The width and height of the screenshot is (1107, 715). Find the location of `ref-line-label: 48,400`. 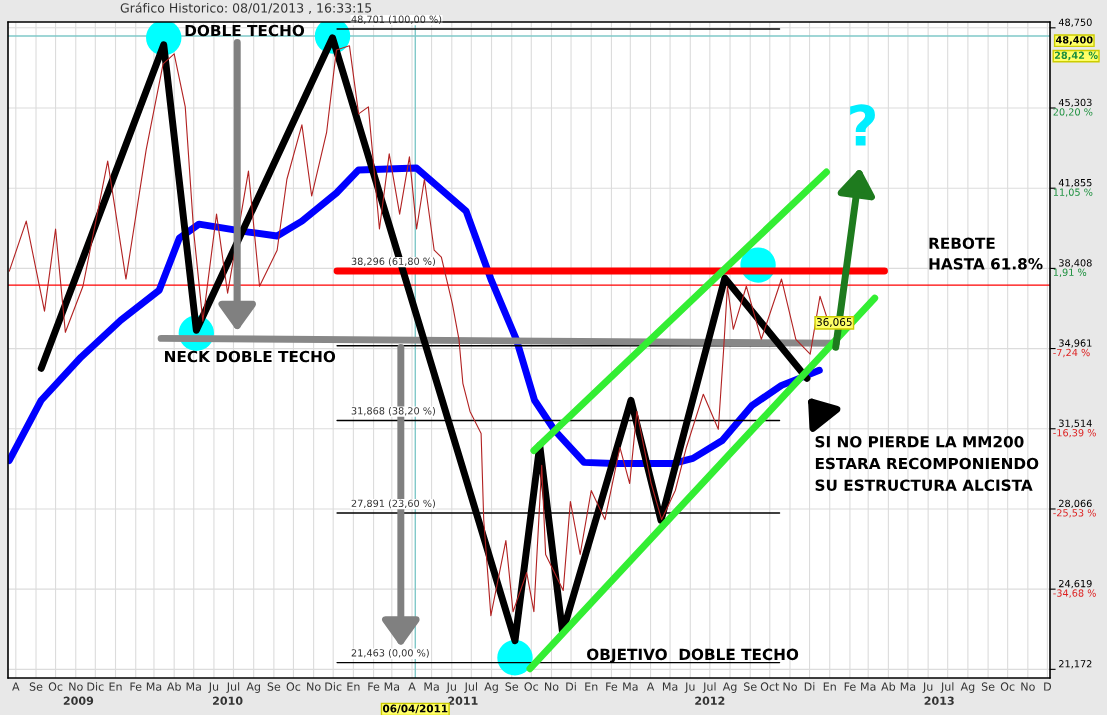

ref-line-label: 48,400 is located at coordinates (1074, 40).